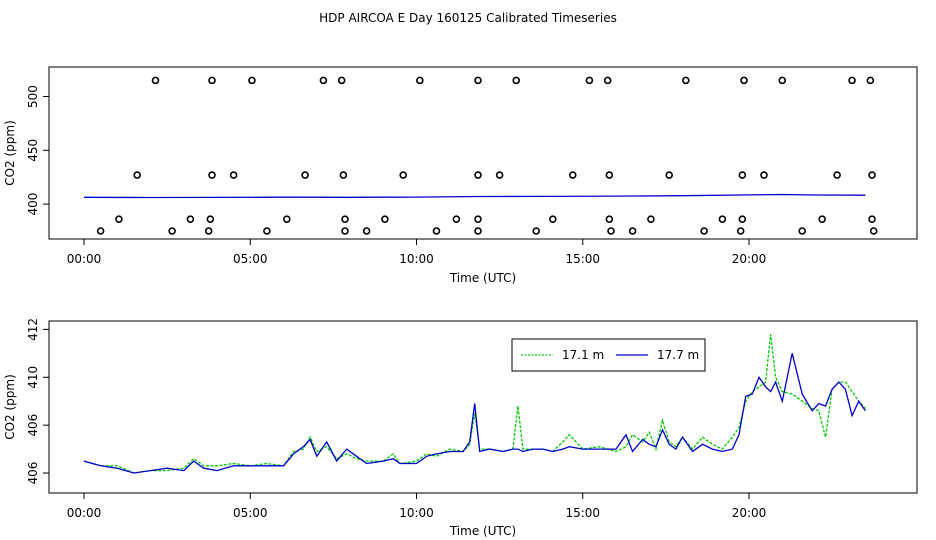  I want to click on legend: 17.1 m 17.7 m, so click(608, 355).